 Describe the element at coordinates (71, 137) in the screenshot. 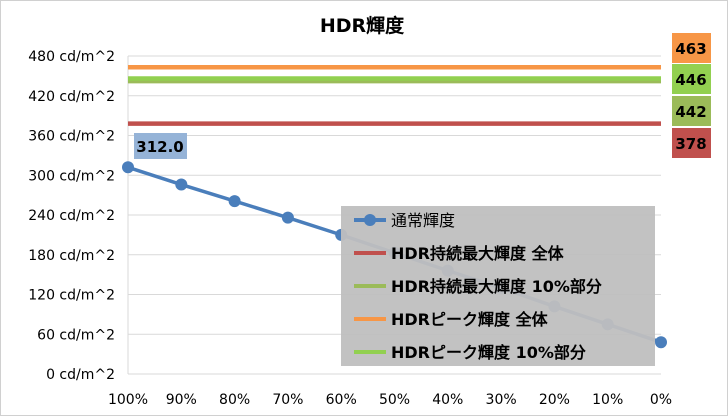

I see `y-tick-label: 360 cd/m^2` at that location.